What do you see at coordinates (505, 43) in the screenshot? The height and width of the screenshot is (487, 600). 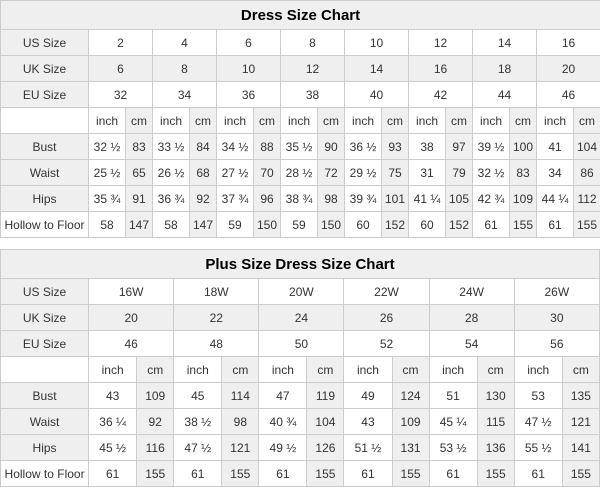 I see `size-value: 14` at bounding box center [505, 43].